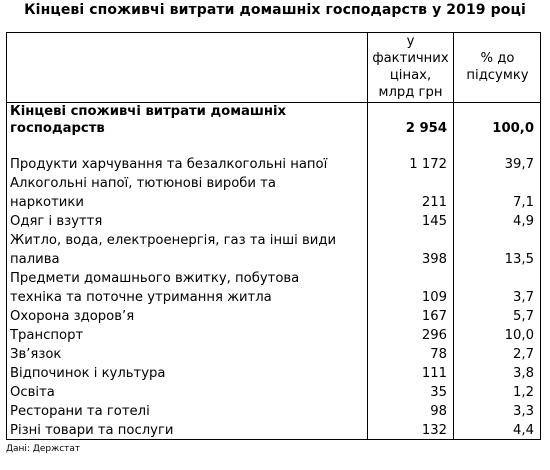  I want to click on row-value: 111, so click(434, 373).